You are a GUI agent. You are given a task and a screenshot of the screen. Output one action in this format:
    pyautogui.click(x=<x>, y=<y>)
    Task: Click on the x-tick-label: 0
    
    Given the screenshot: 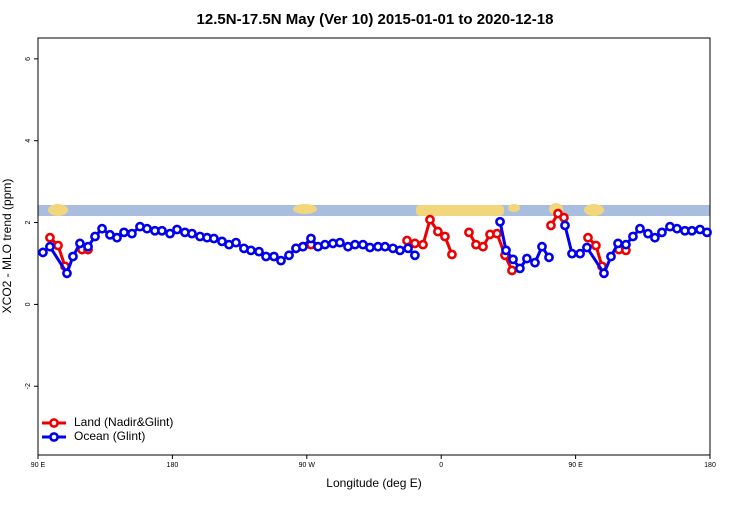 What is the action you would take?
    pyautogui.click(x=441, y=465)
    